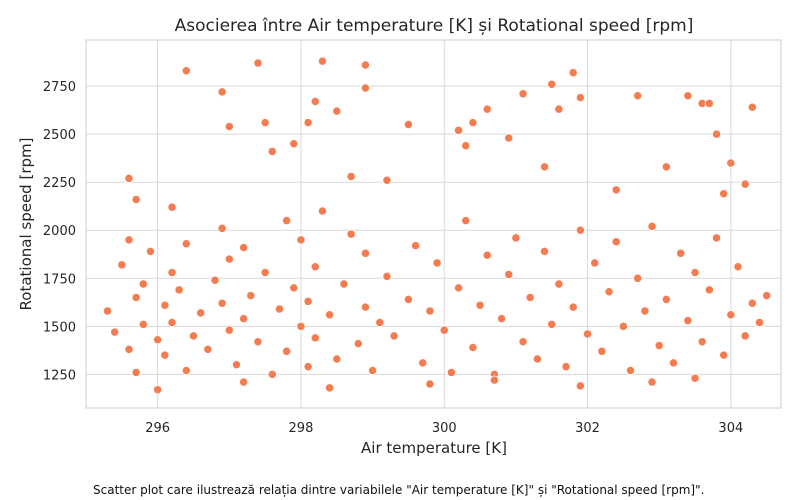  I want to click on x-axis-label: Air temperature [K], so click(434, 448).